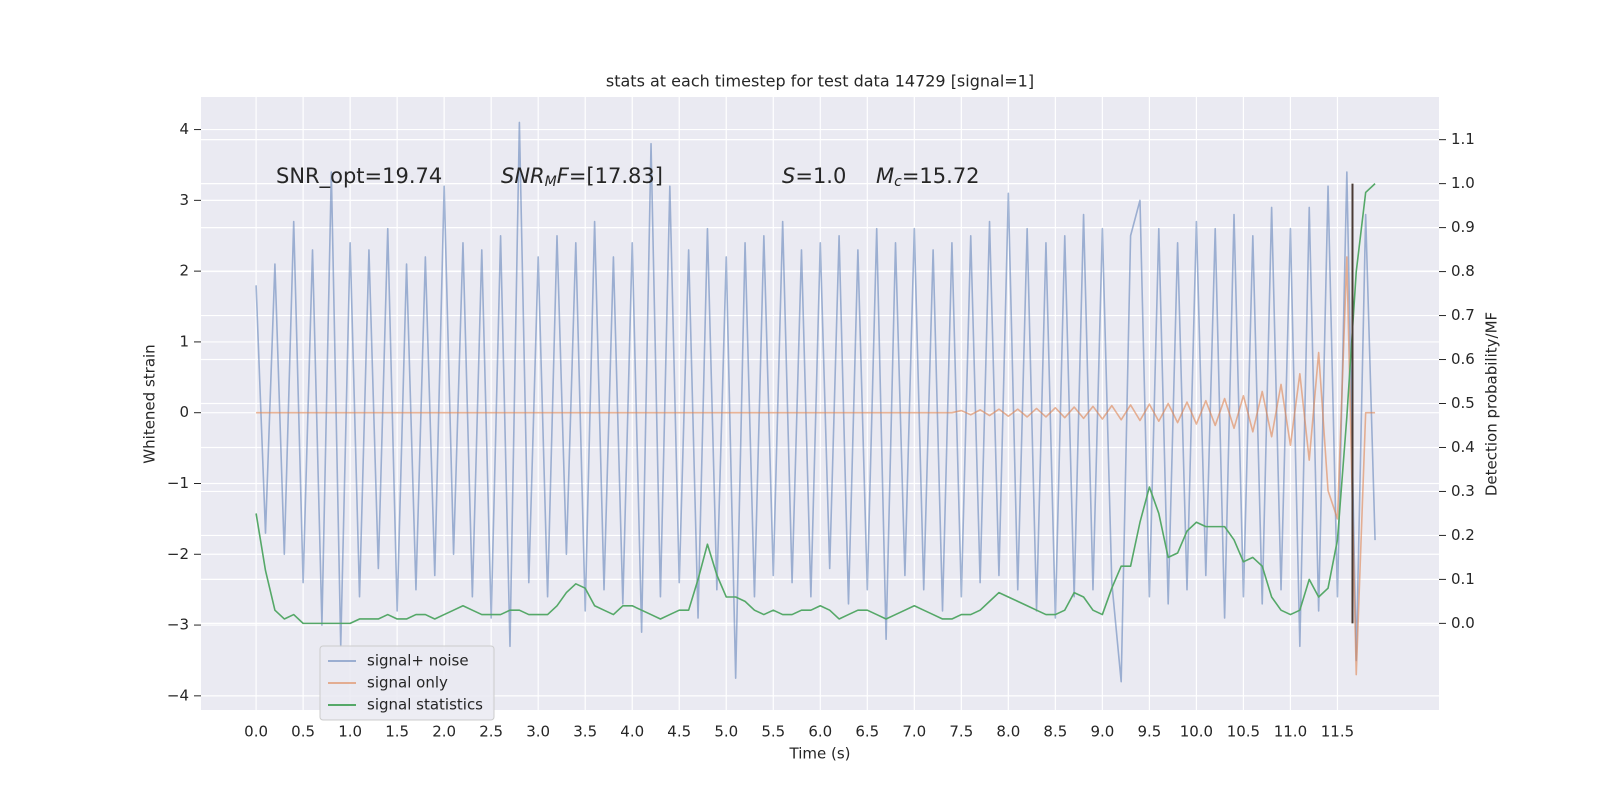 The width and height of the screenshot is (1600, 804). What do you see at coordinates (563, 176) in the screenshot?
I see `annotation-symbol-tail: F` at bounding box center [563, 176].